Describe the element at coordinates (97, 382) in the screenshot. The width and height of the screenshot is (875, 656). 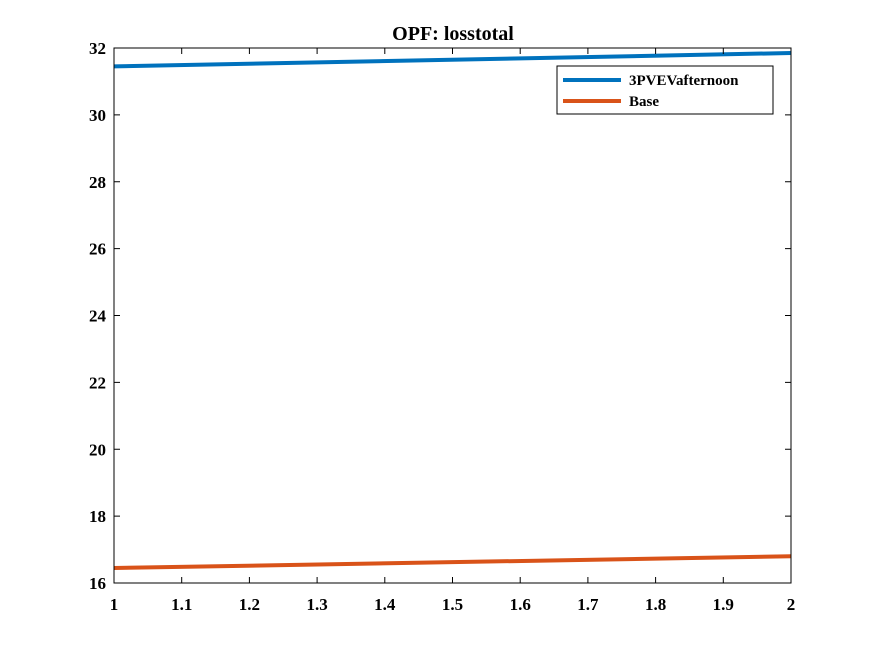
I see `y-tick-label: 22` at that location.